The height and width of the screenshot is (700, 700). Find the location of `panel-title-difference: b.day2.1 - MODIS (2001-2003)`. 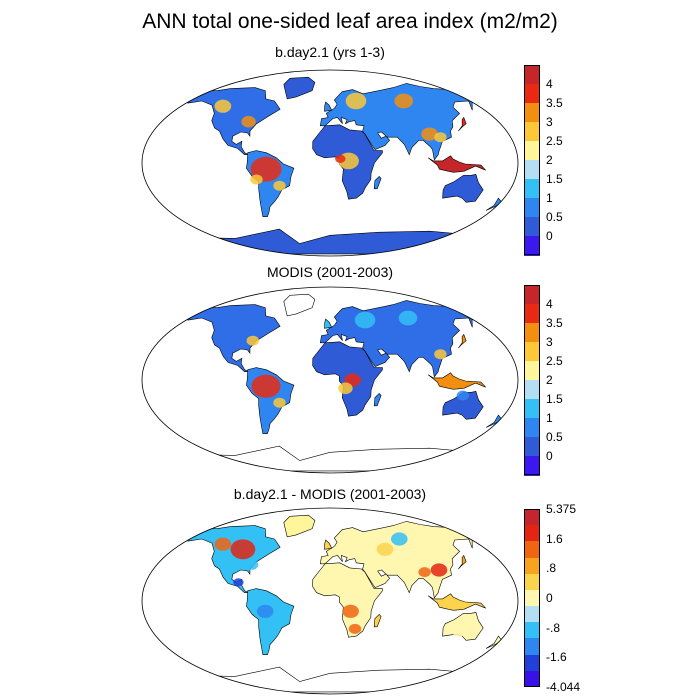

panel-title-difference: b.day2.1 - MODIS (2001-2003) is located at coordinates (330, 494).